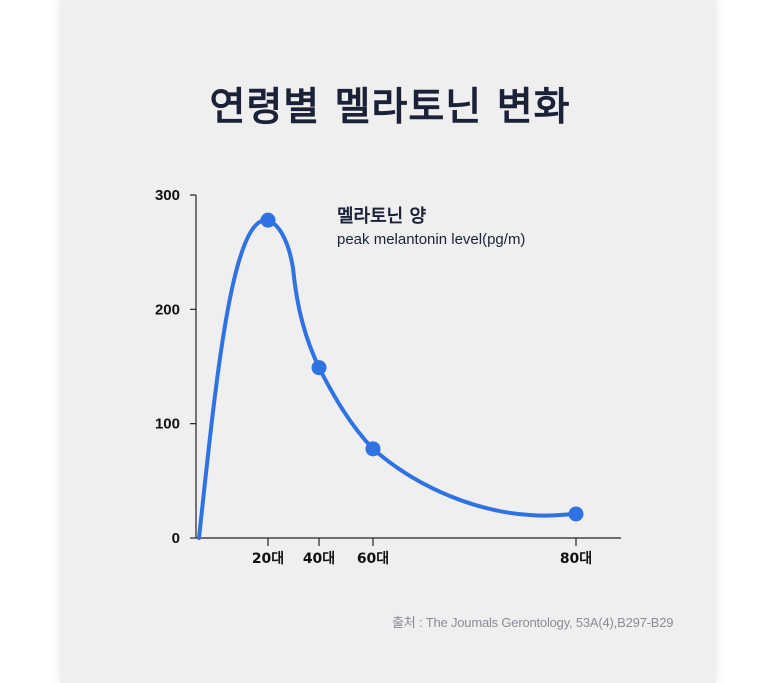 The height and width of the screenshot is (683, 780). I want to click on x-tick-label: 60대, so click(373, 559).